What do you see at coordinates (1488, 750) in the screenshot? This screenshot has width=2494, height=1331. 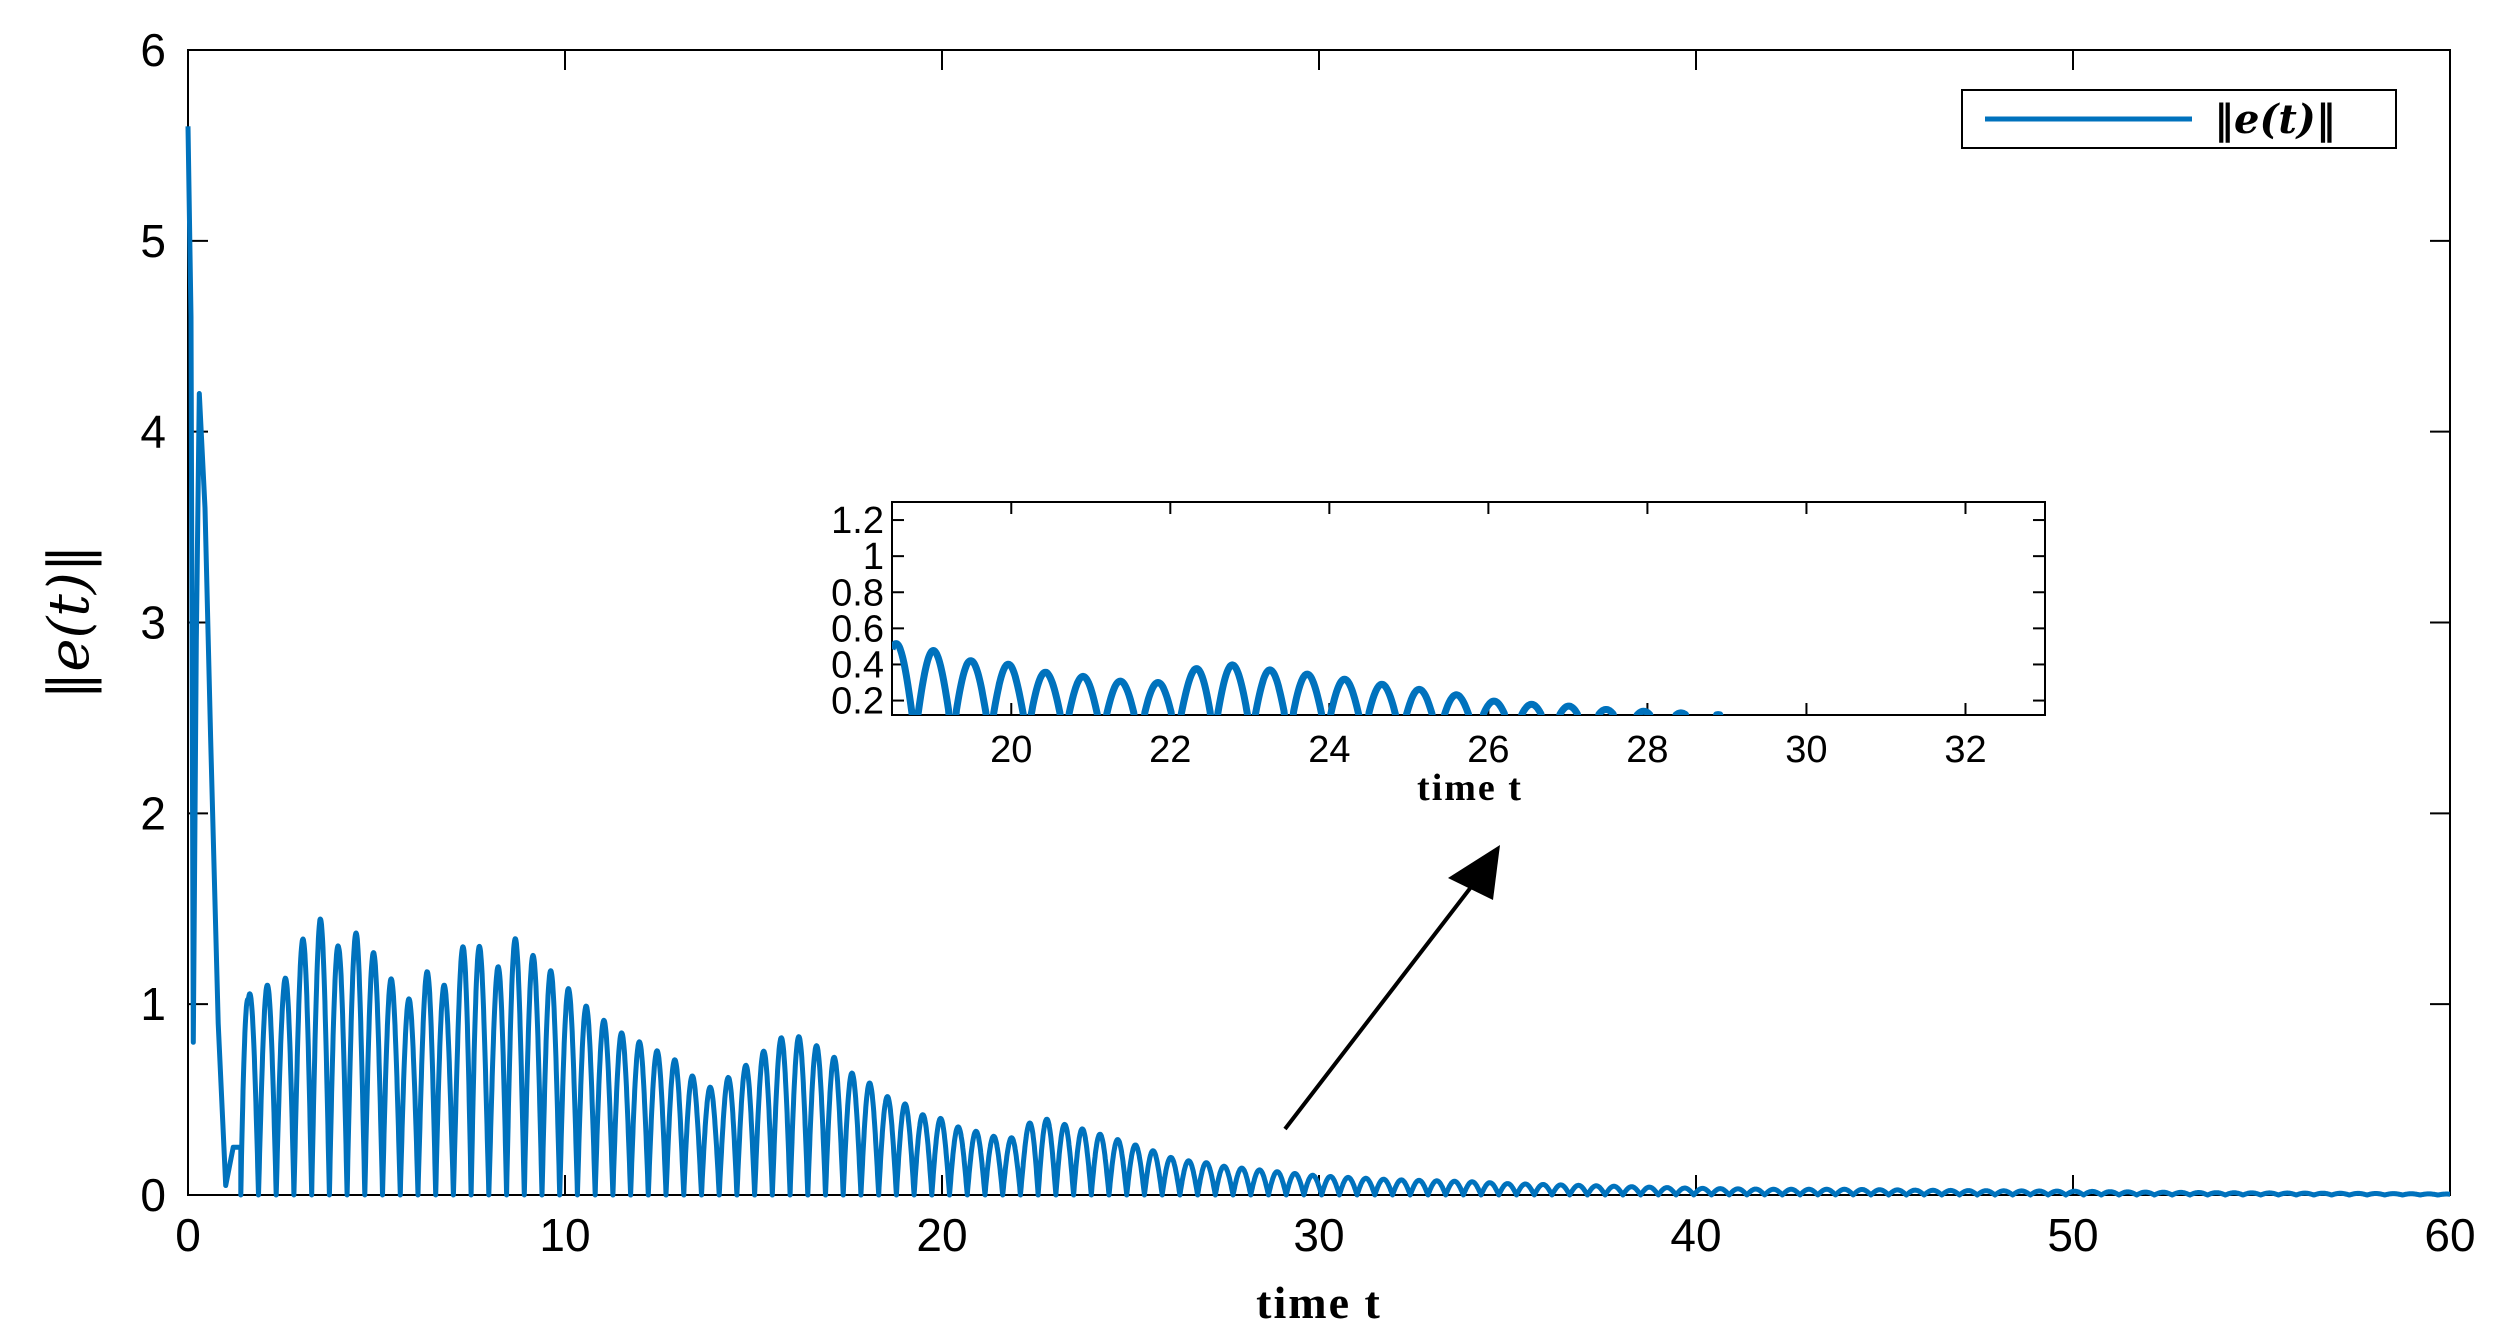 I see `inset-x-tick-label: 26` at bounding box center [1488, 750].